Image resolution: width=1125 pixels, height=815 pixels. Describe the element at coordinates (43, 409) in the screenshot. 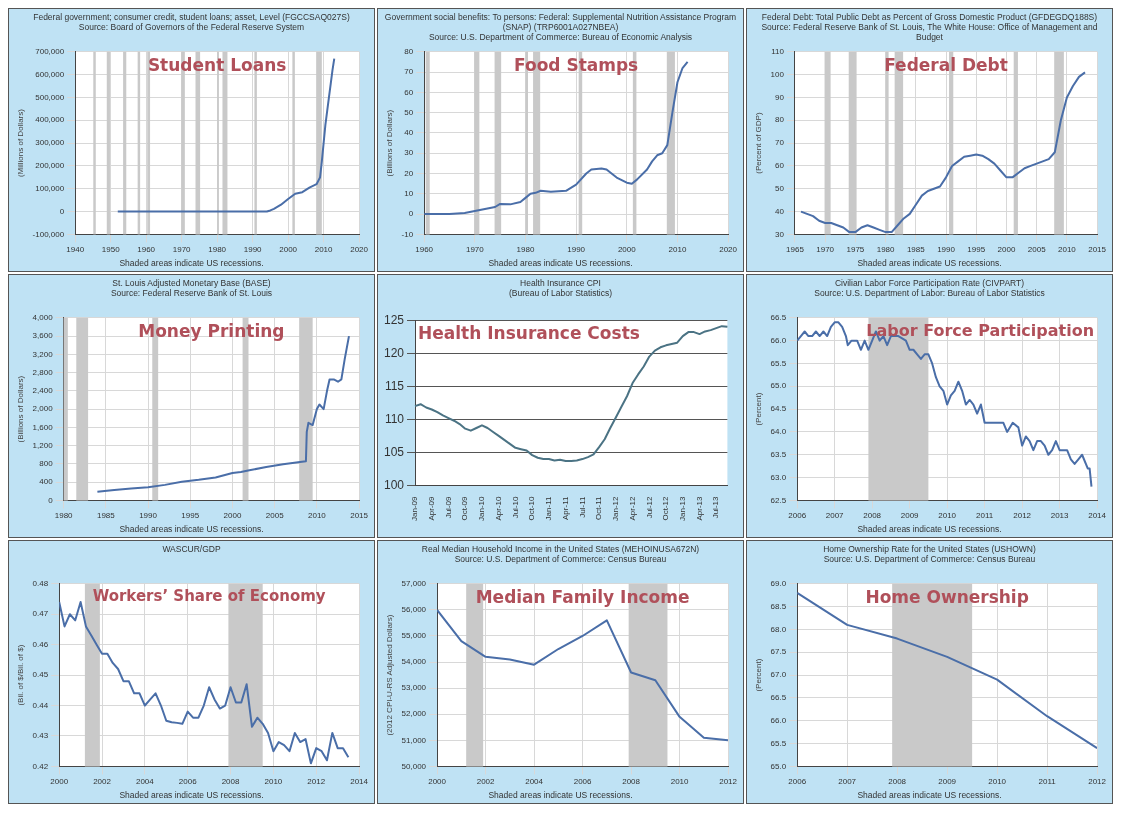

I see `y-tick-label: 2,000` at that location.